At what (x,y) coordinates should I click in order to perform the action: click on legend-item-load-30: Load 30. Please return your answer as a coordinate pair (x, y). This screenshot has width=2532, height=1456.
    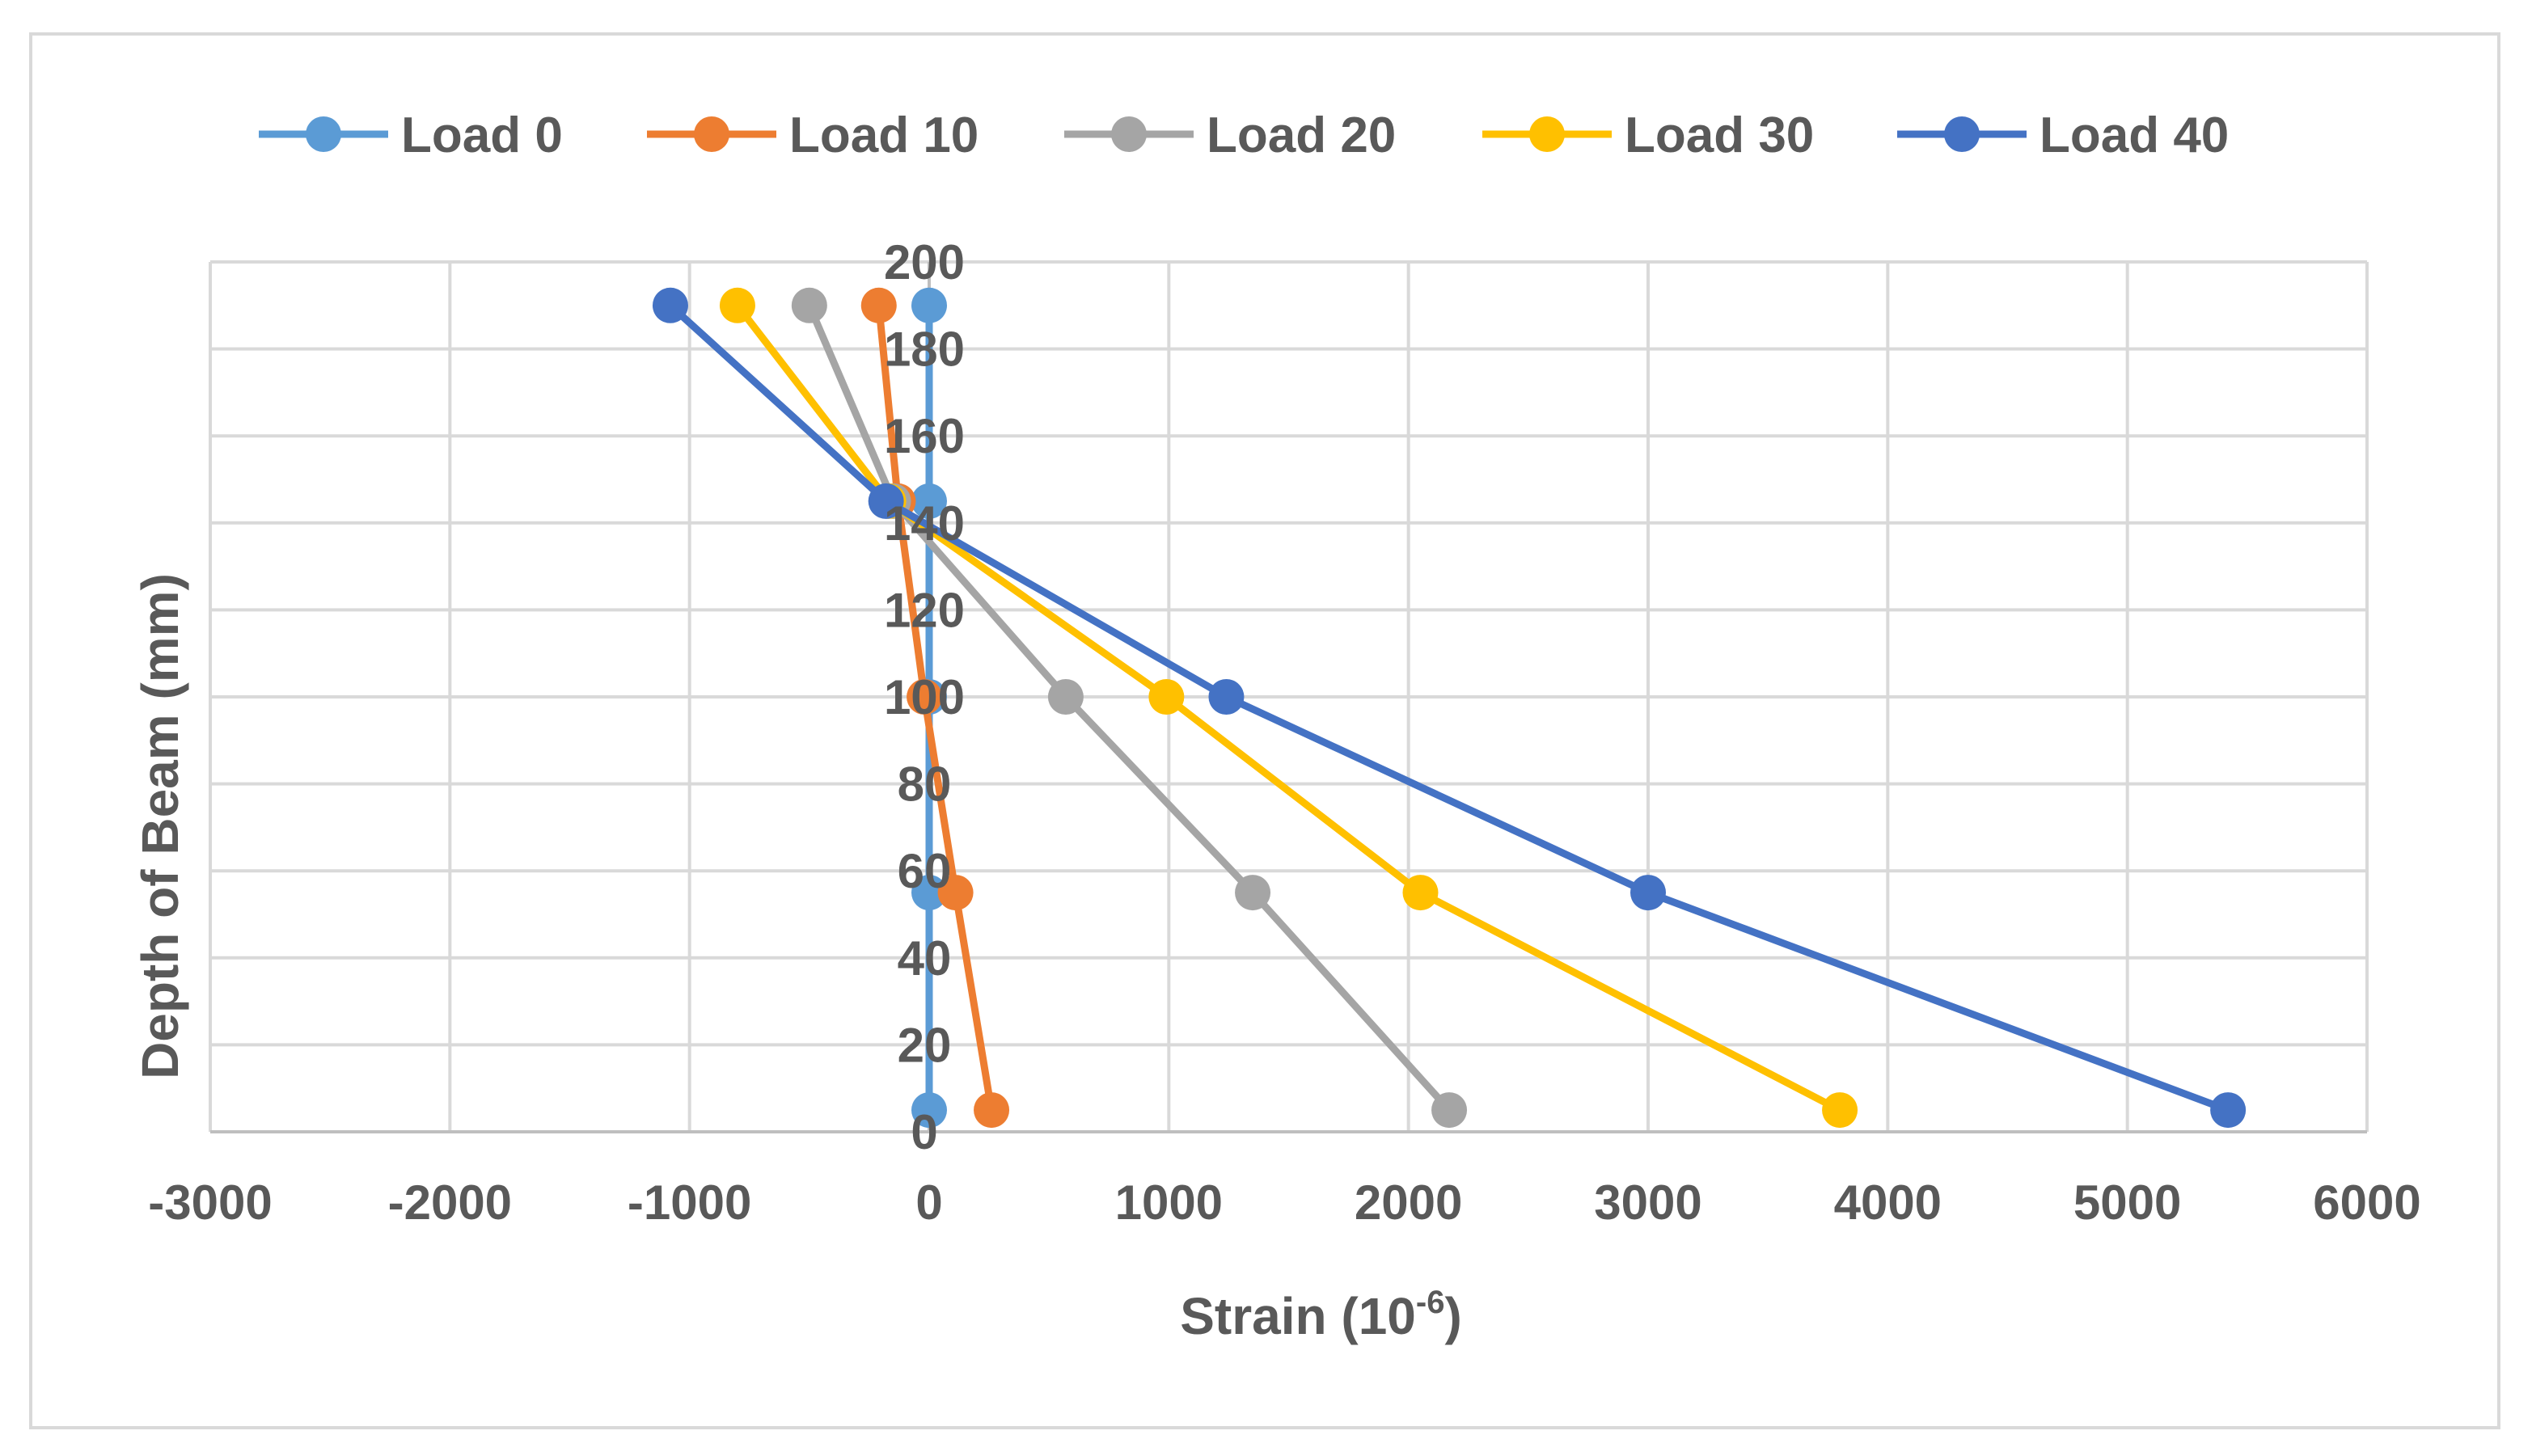
    Looking at the image, I should click on (1648, 135).